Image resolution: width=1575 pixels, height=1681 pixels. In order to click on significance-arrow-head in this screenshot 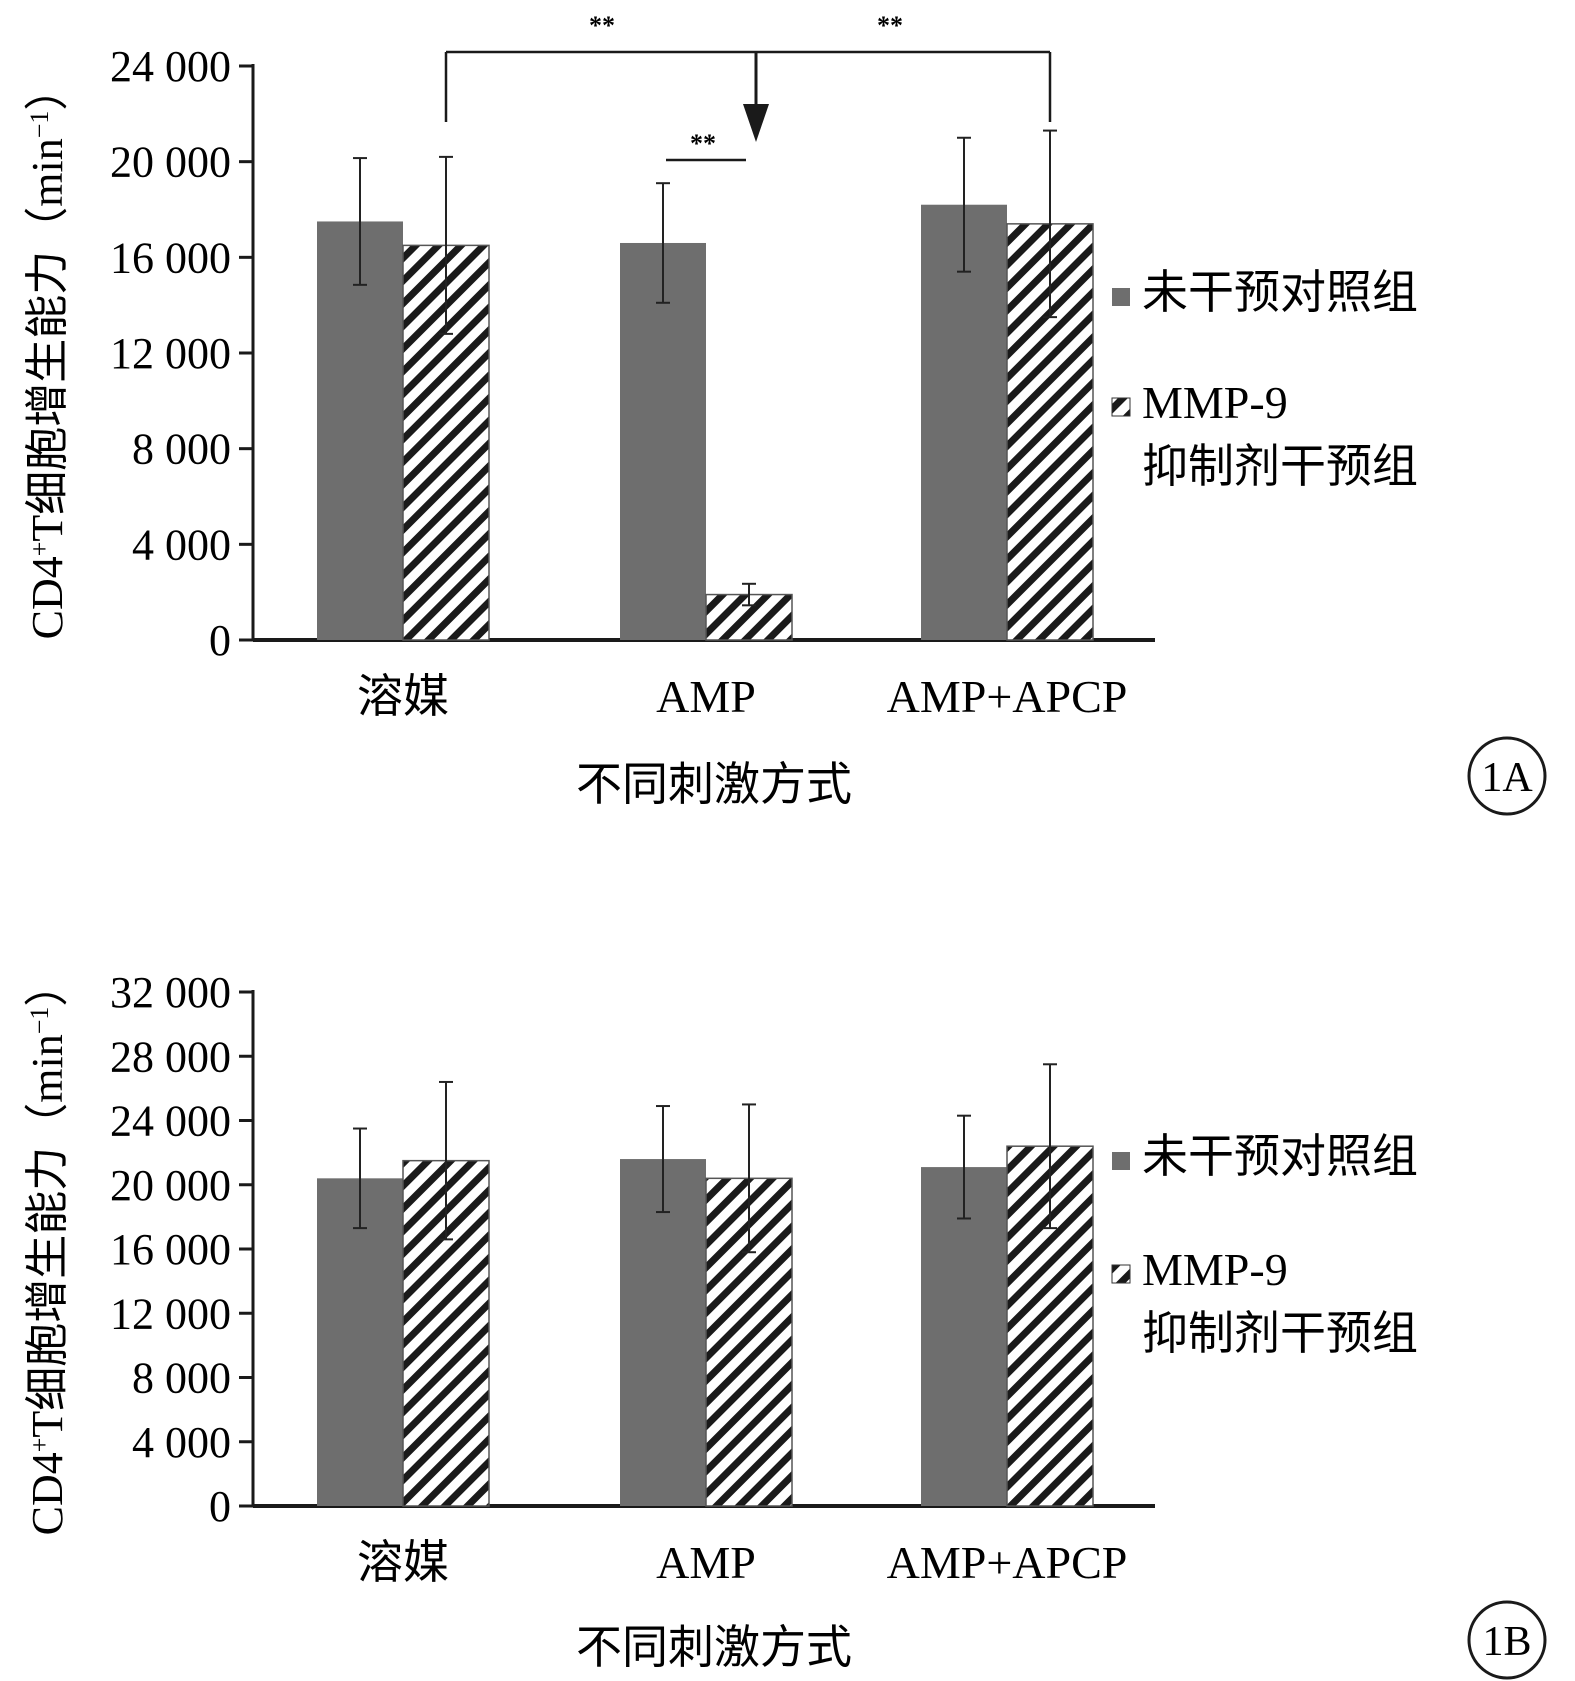, I will do `click(756, 123)`.